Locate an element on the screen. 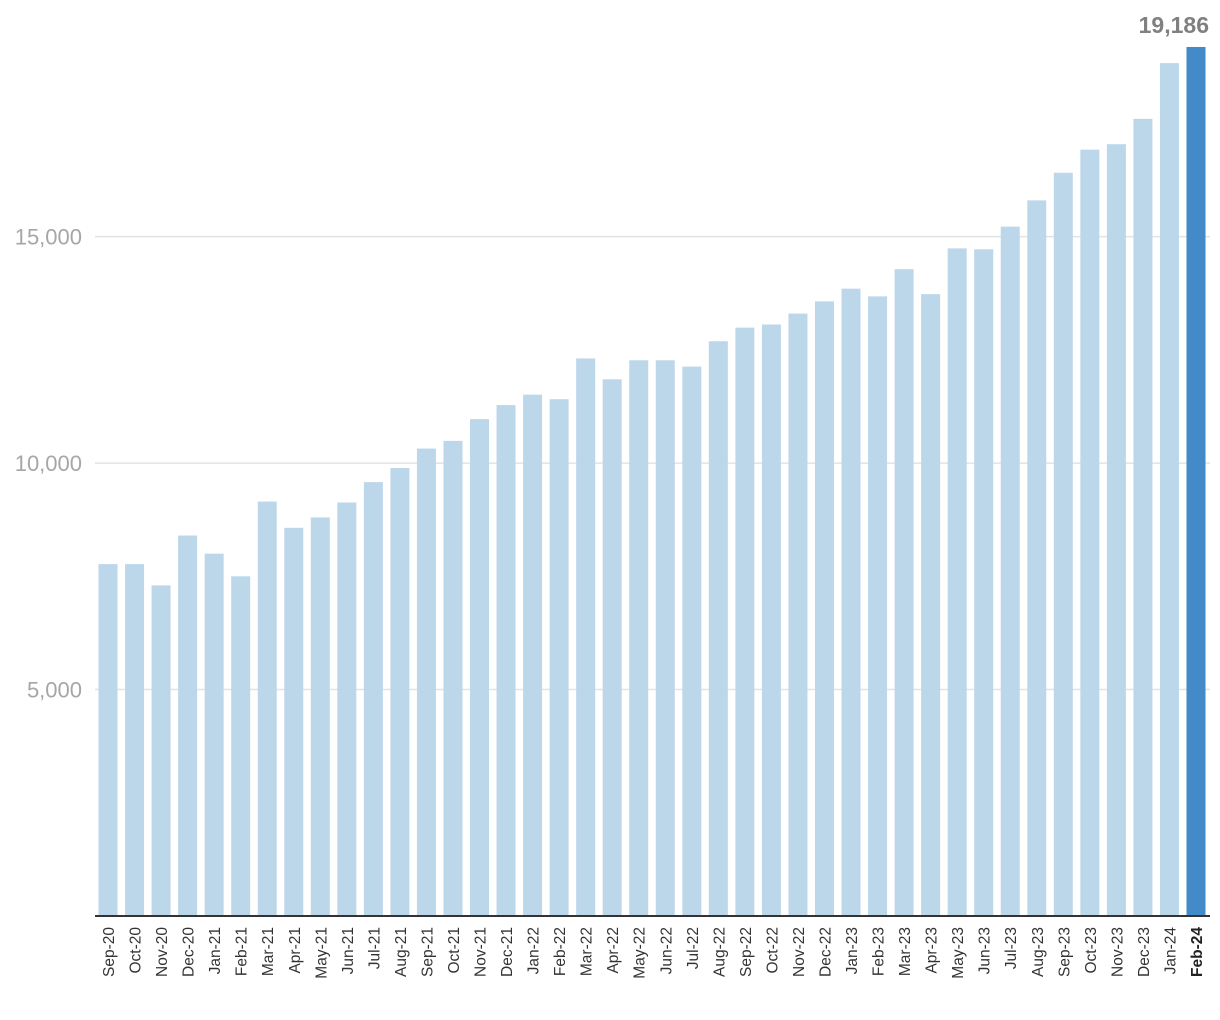 The image size is (1220, 1020). x-tick-label: Sep-23 is located at coordinates (1064, 952).